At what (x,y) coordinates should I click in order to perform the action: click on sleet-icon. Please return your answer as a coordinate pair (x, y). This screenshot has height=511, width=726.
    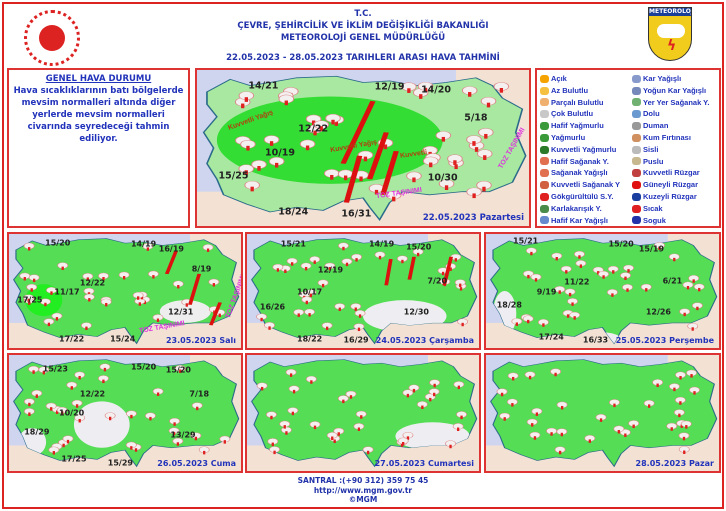
    Looking at the image, I should click on (544, 208).